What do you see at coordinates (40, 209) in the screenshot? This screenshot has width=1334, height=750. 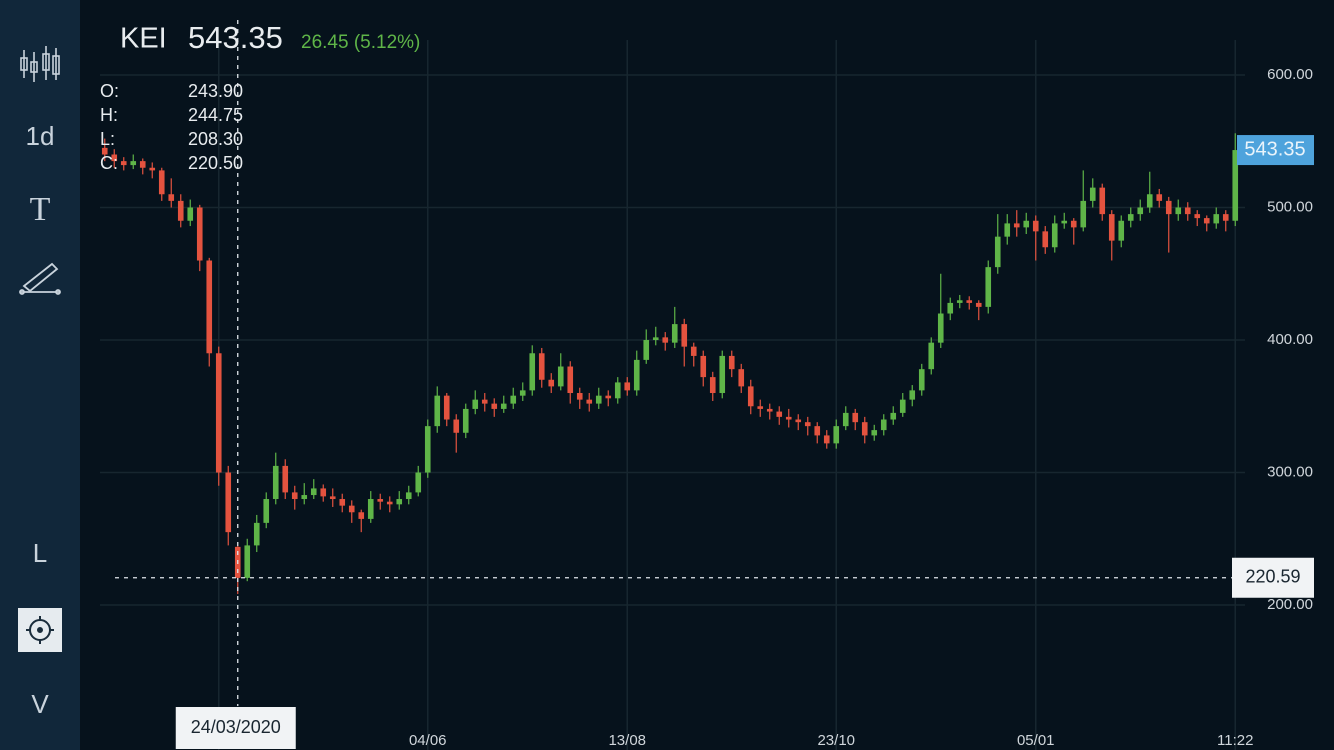 I see `text-tool: T` at bounding box center [40, 209].